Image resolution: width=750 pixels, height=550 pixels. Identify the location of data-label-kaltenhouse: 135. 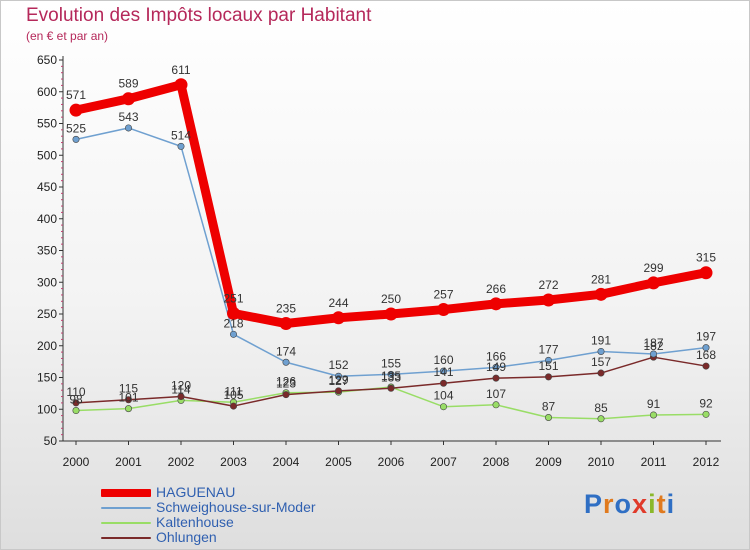
(391, 376).